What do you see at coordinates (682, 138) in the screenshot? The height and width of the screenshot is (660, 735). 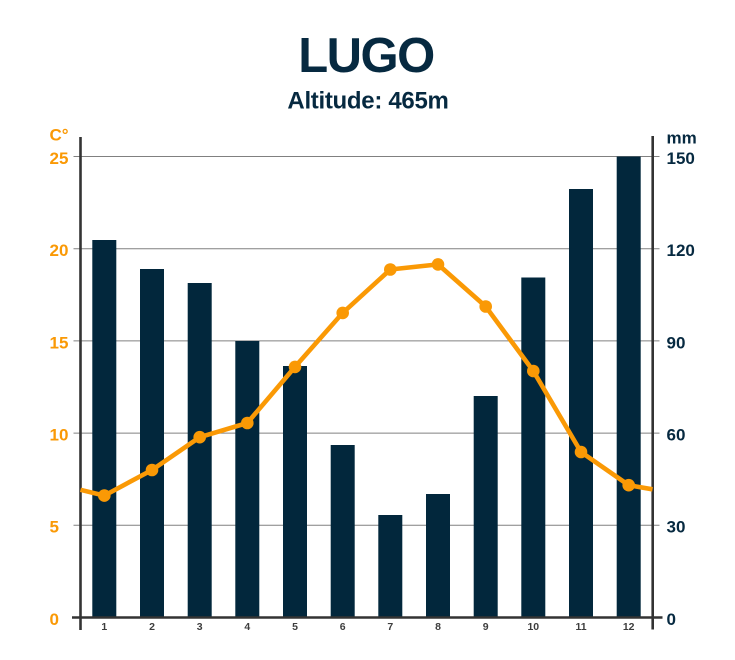 I see `svg-text: mm` at bounding box center [682, 138].